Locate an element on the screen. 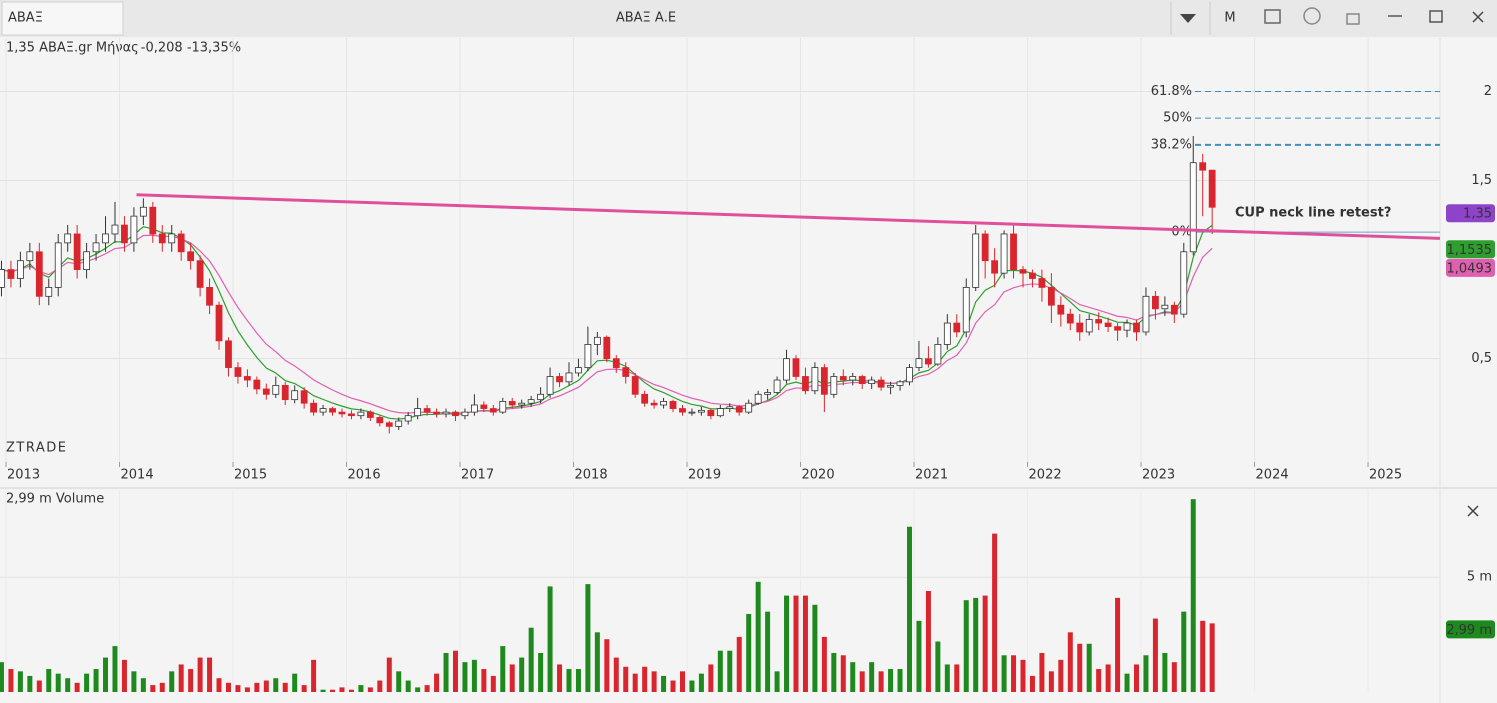  fib-label: 61.8% is located at coordinates (1171, 91).